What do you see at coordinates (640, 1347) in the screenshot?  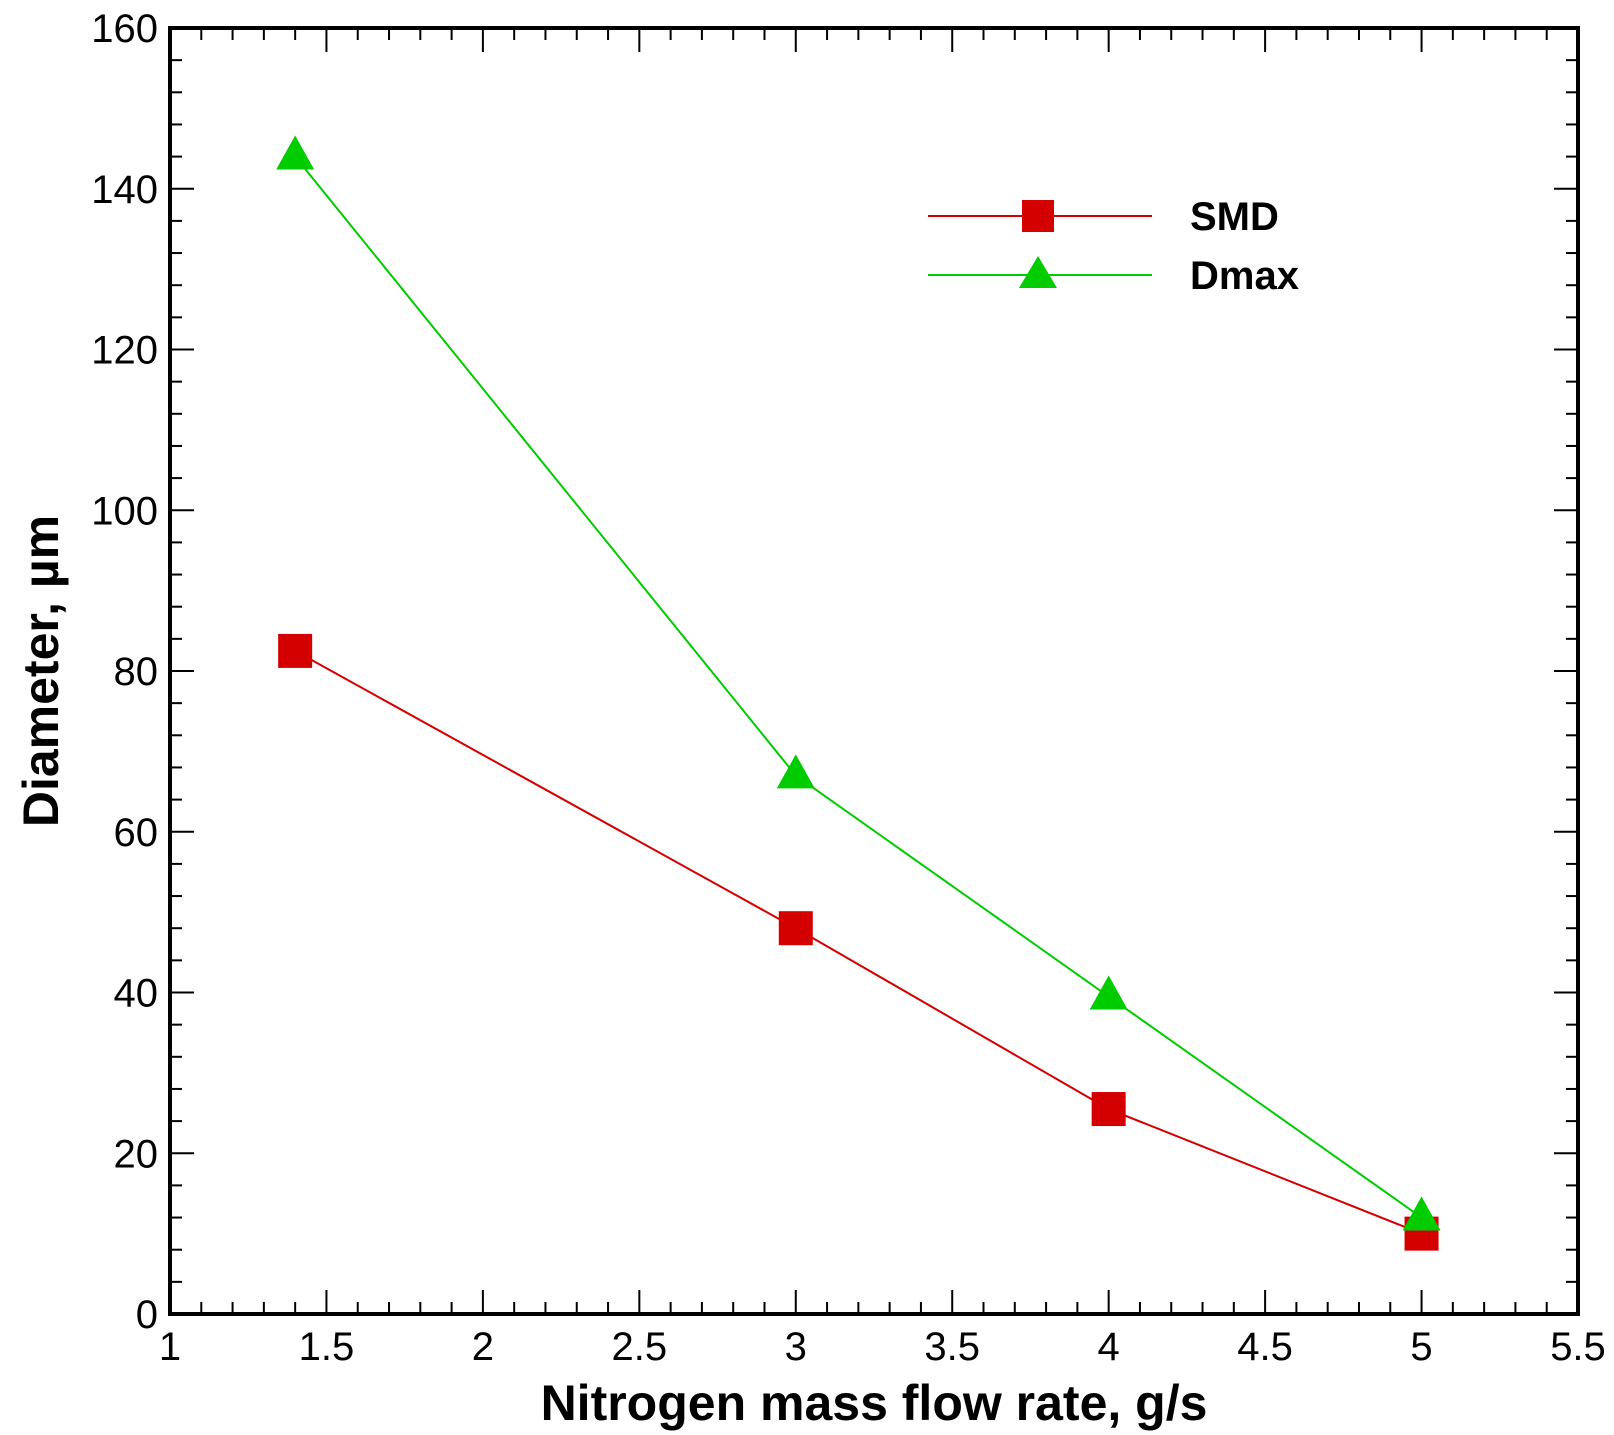 I see `x-tick-label: 2.5` at bounding box center [640, 1347].